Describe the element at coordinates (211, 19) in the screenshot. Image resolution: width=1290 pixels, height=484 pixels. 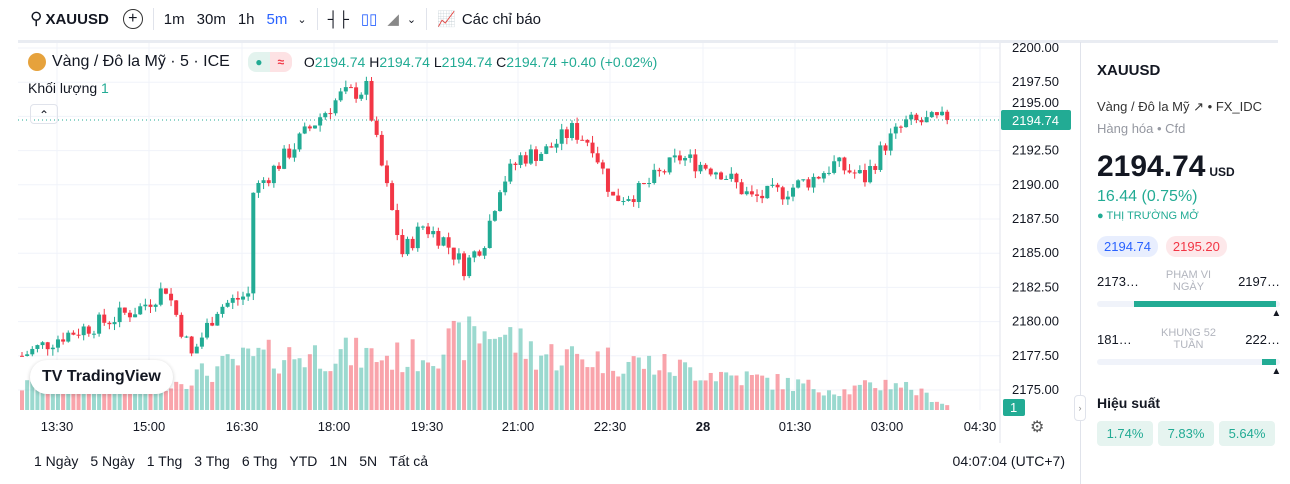
I see `interval-30m: 30m` at that location.